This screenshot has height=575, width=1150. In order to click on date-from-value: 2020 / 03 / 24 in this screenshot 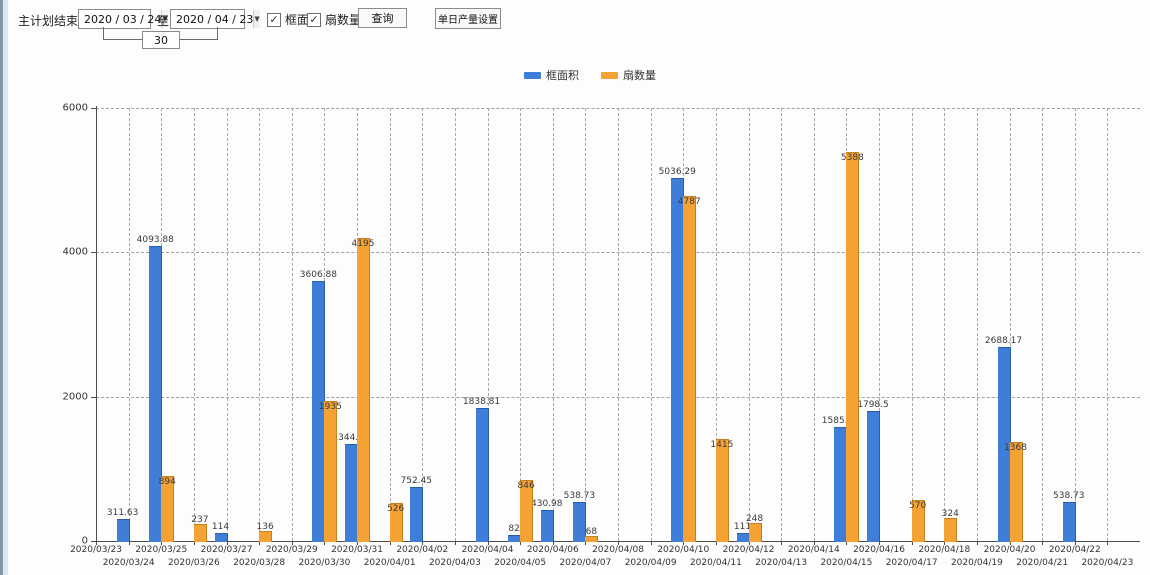, I will do `click(123, 19)`.